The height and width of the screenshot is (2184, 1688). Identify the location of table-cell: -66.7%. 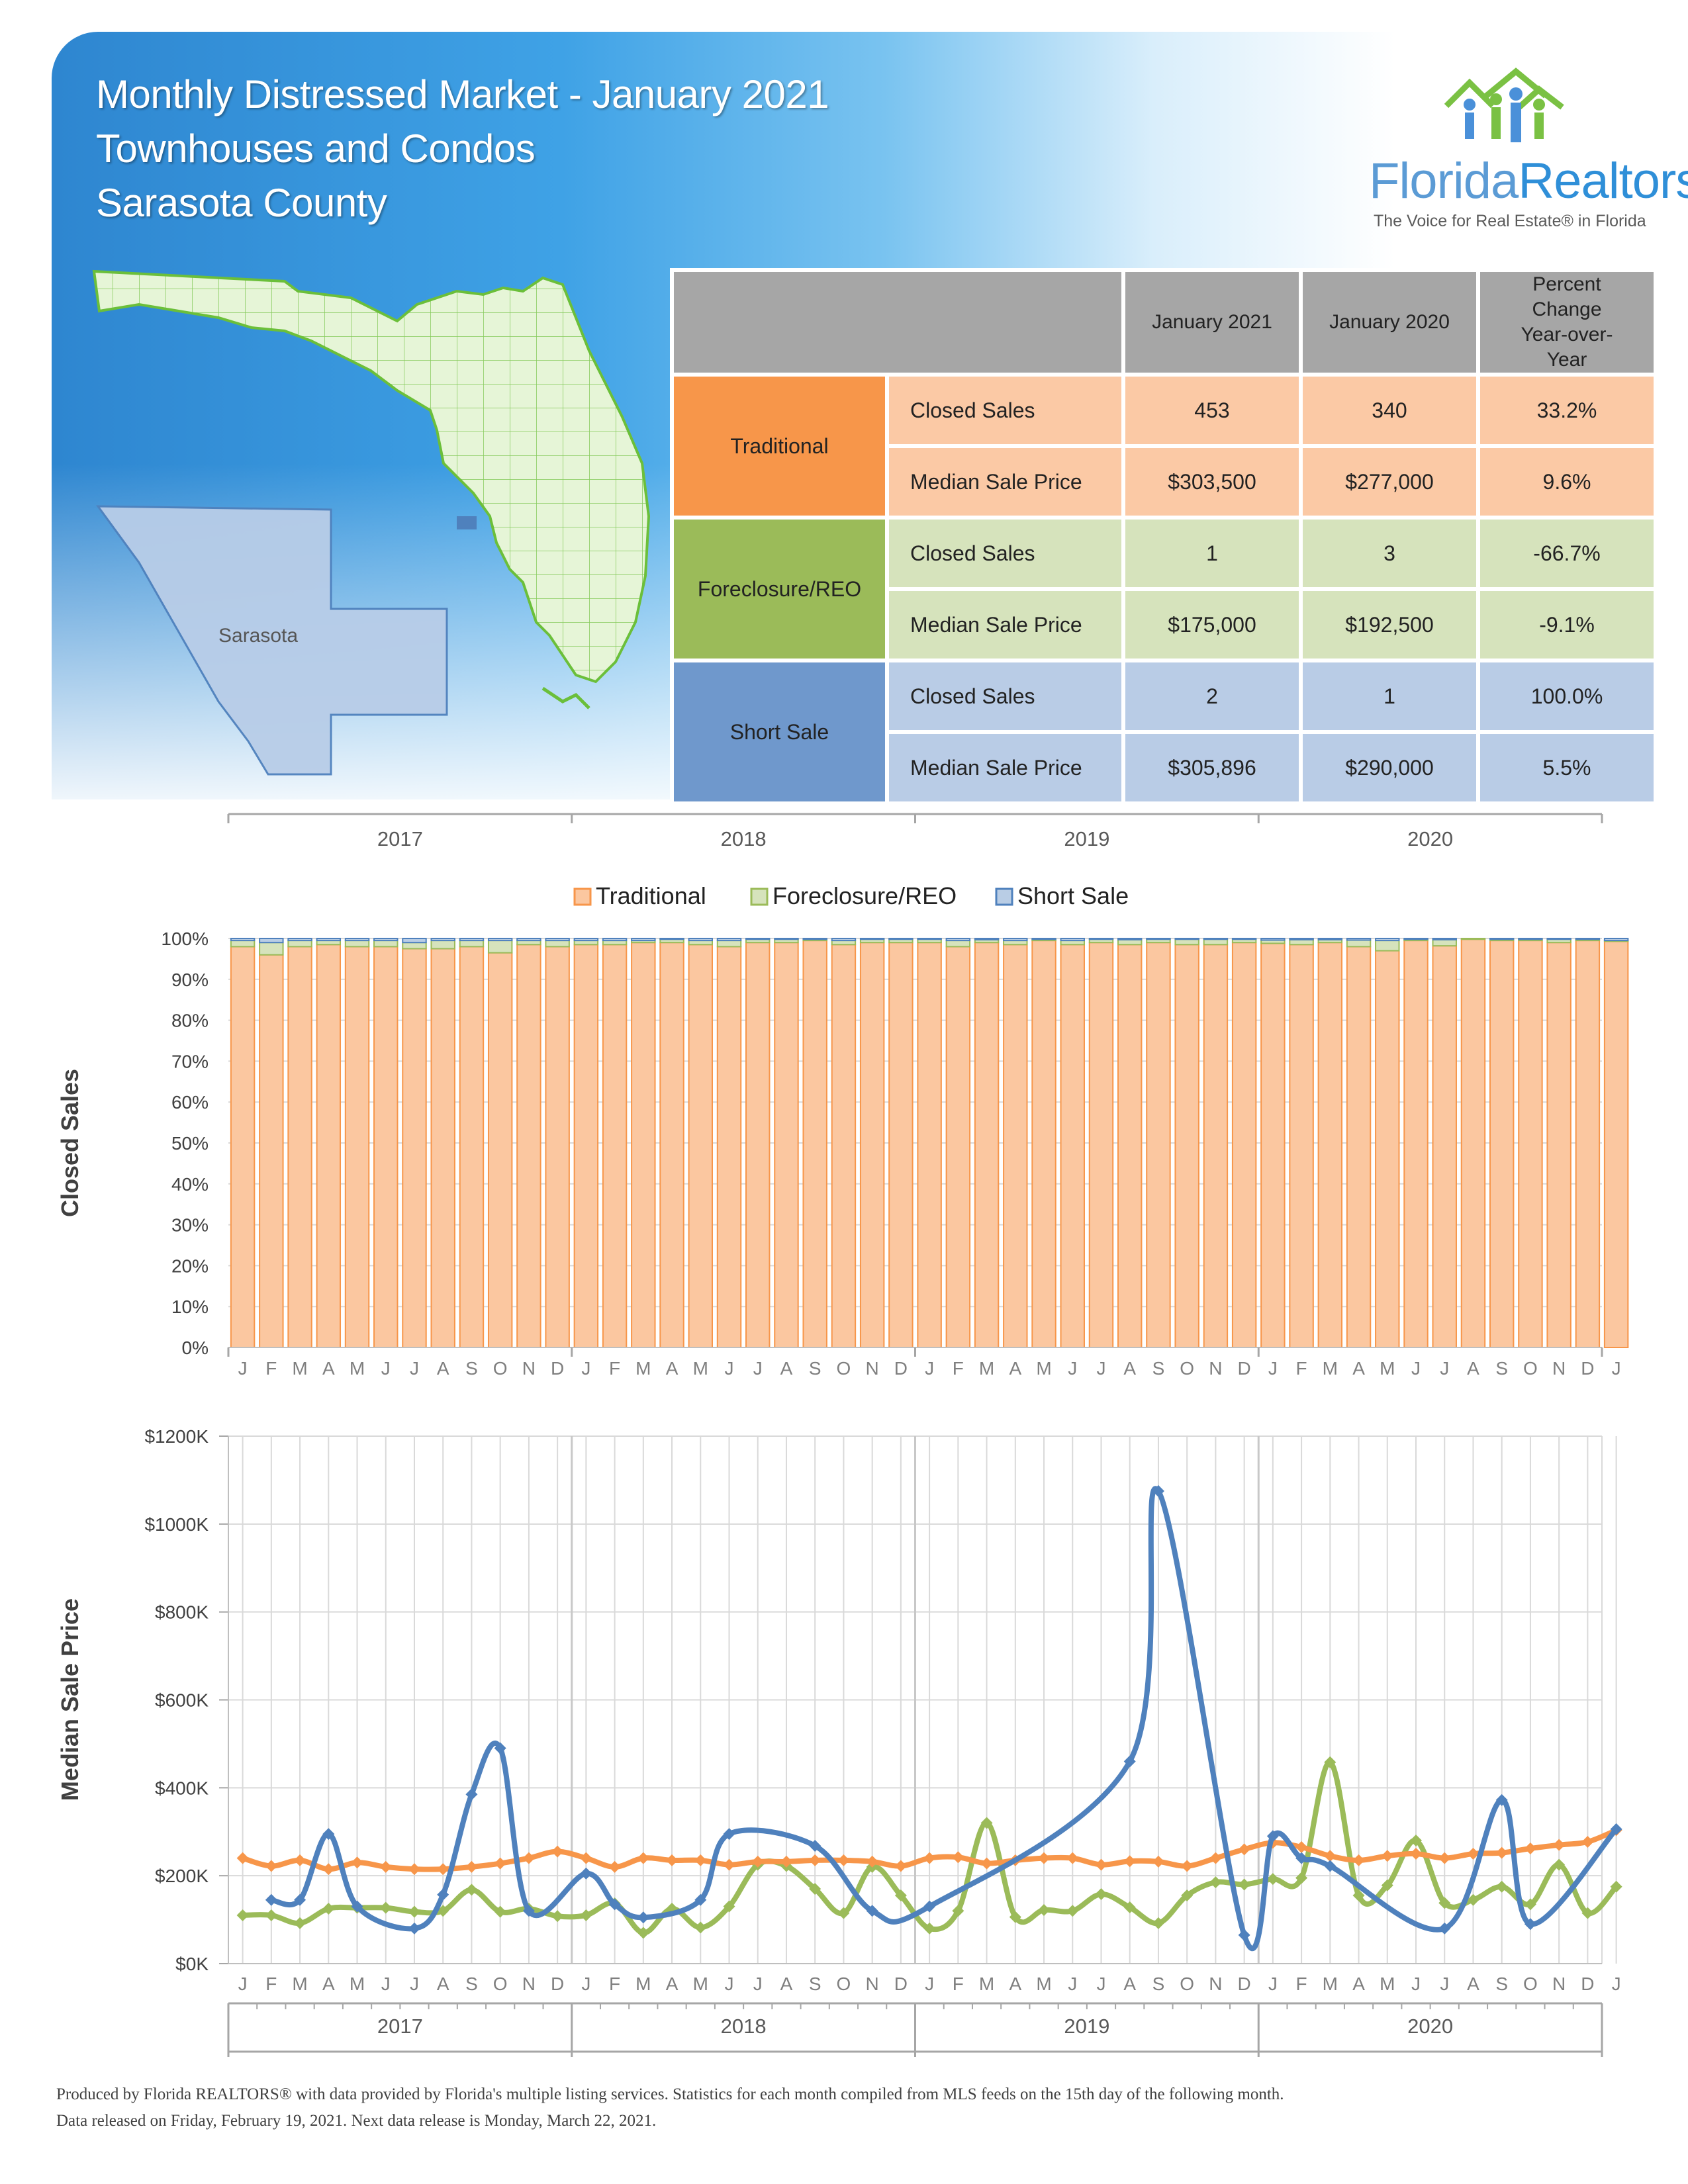
(1567, 553).